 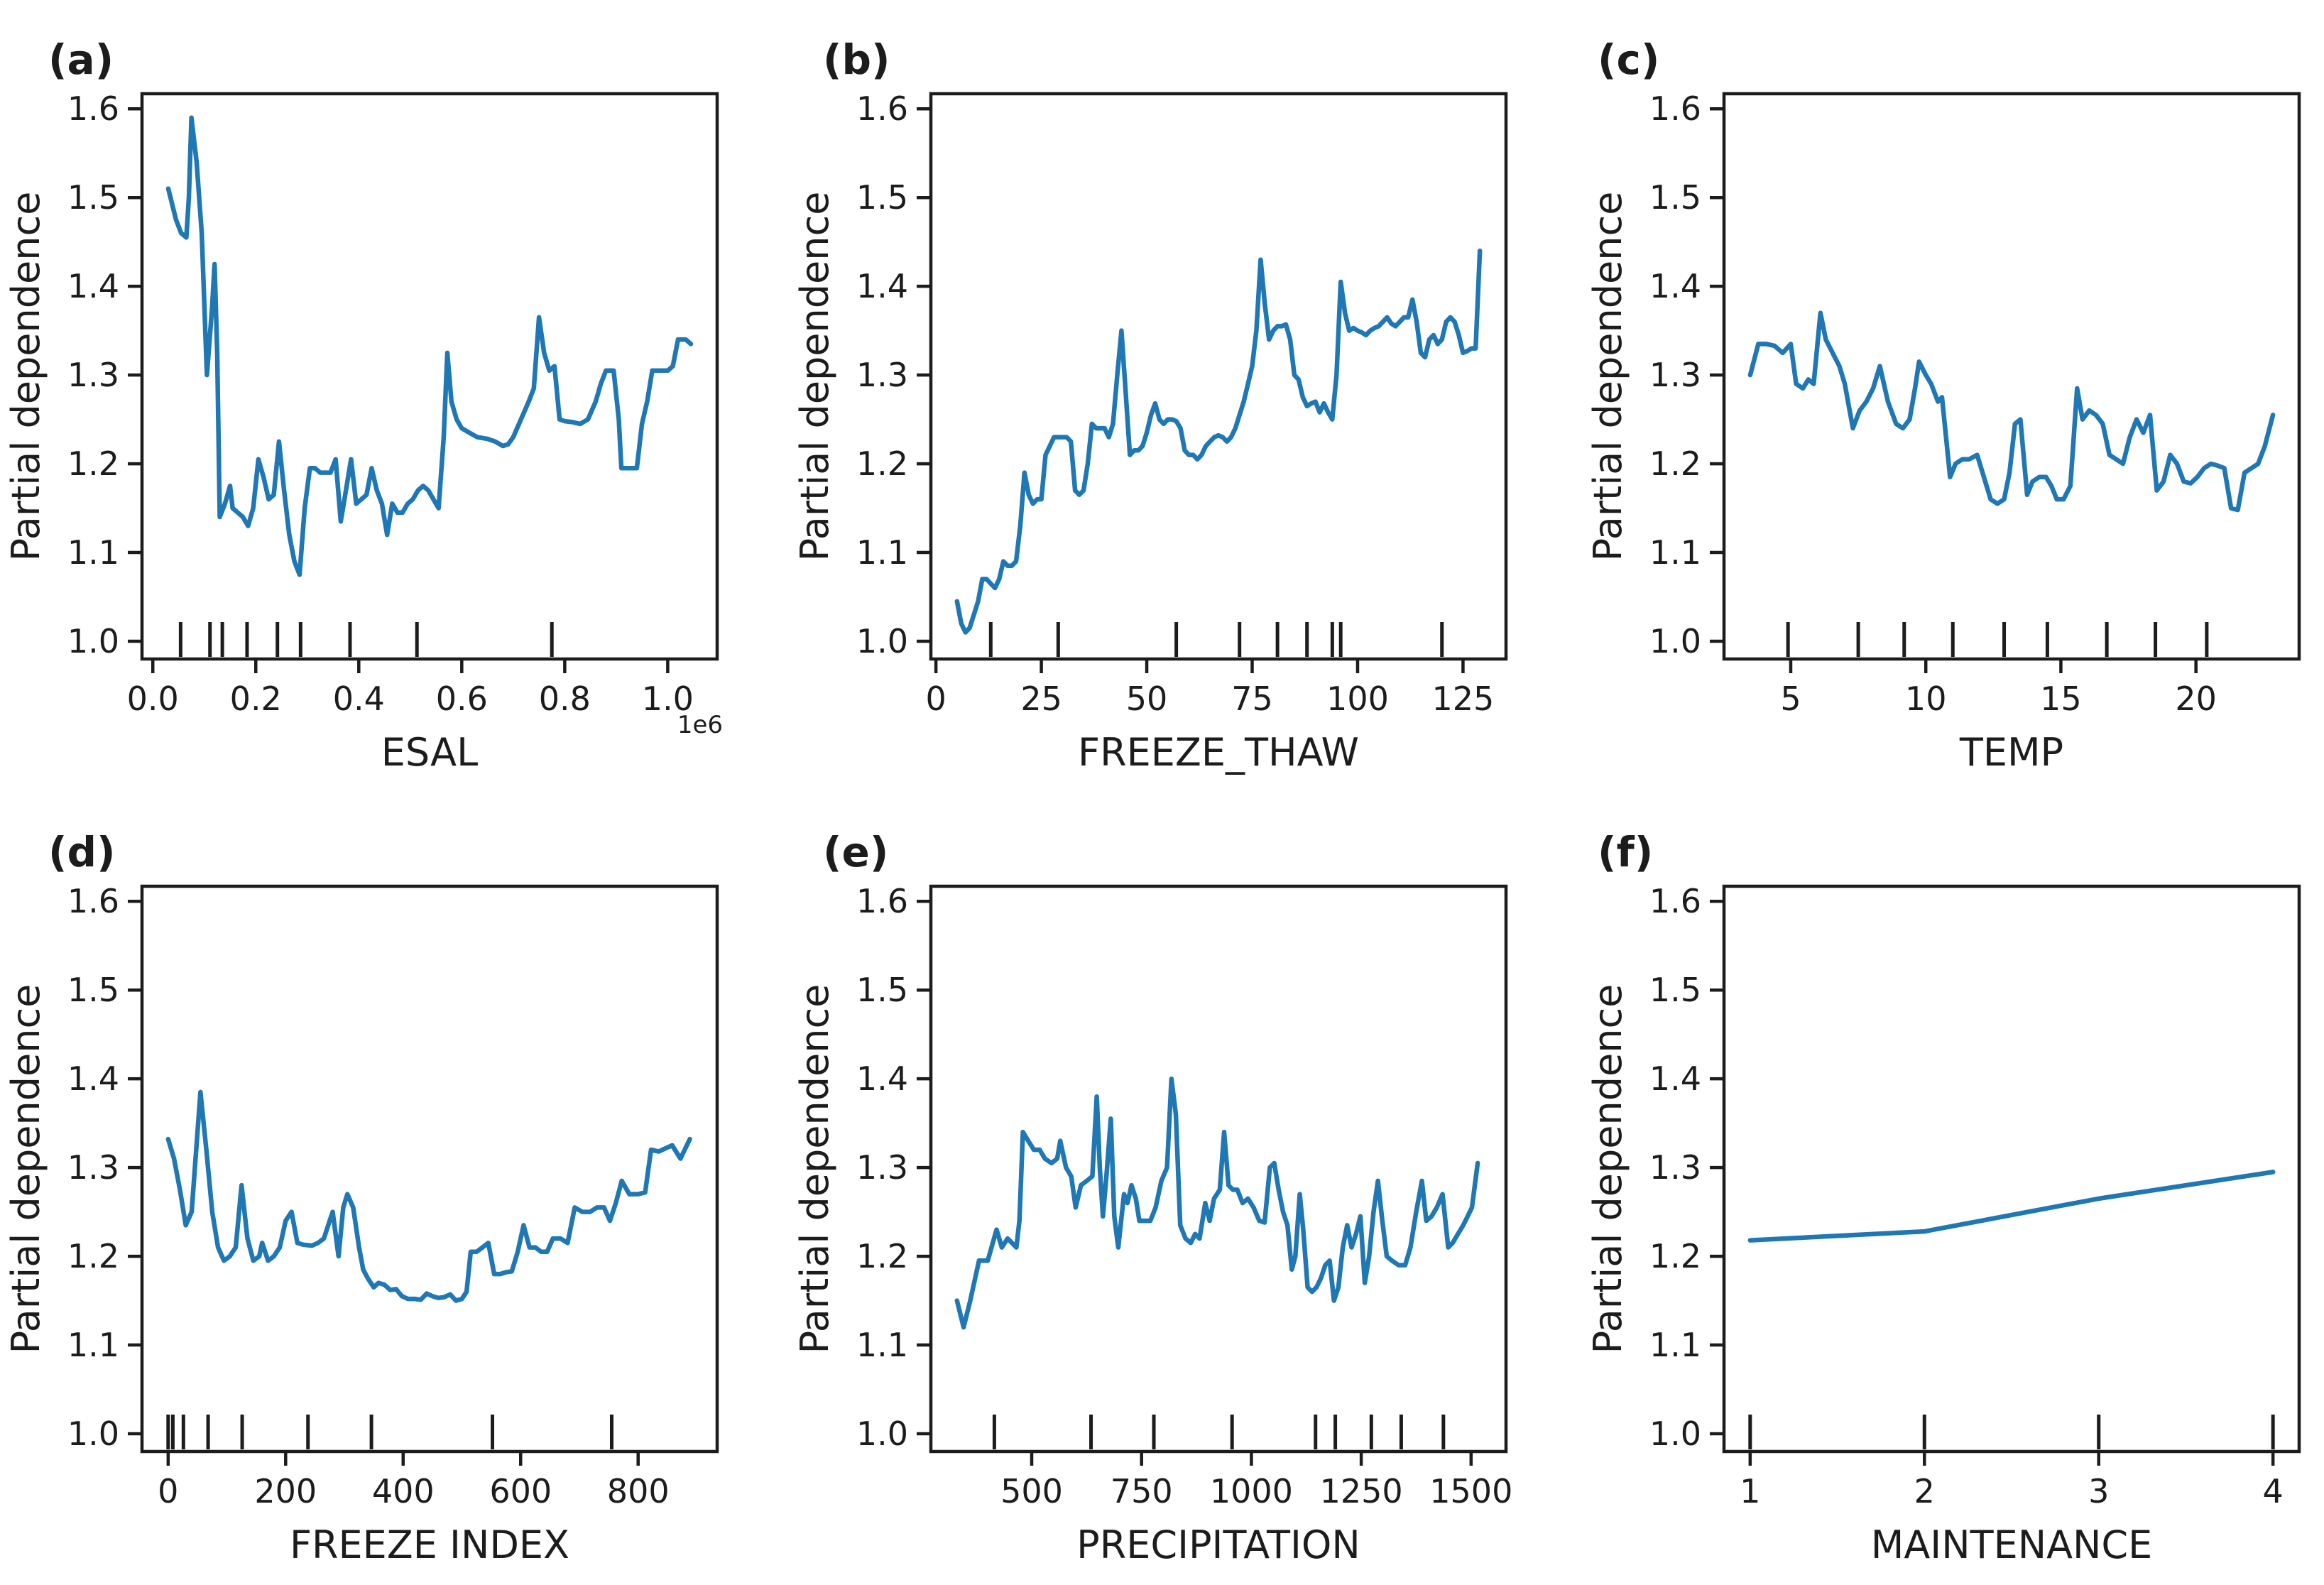 What do you see at coordinates (2012, 1545) in the screenshot?
I see `x-axis-label: MAINTENANCE` at bounding box center [2012, 1545].